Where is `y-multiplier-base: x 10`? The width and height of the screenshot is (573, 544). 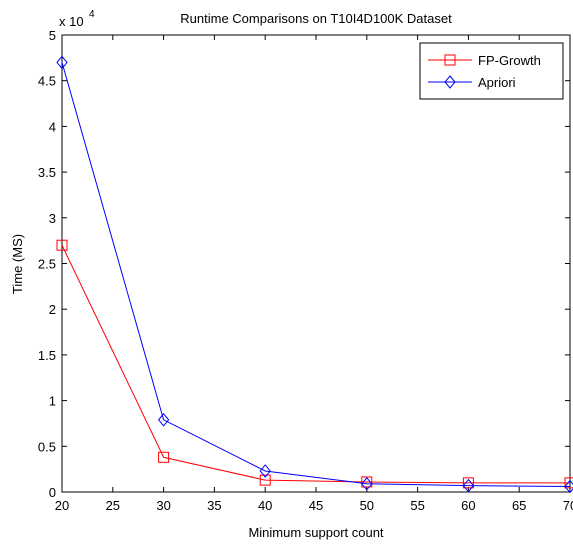 y-multiplier-base: x 10 is located at coordinates (71, 21).